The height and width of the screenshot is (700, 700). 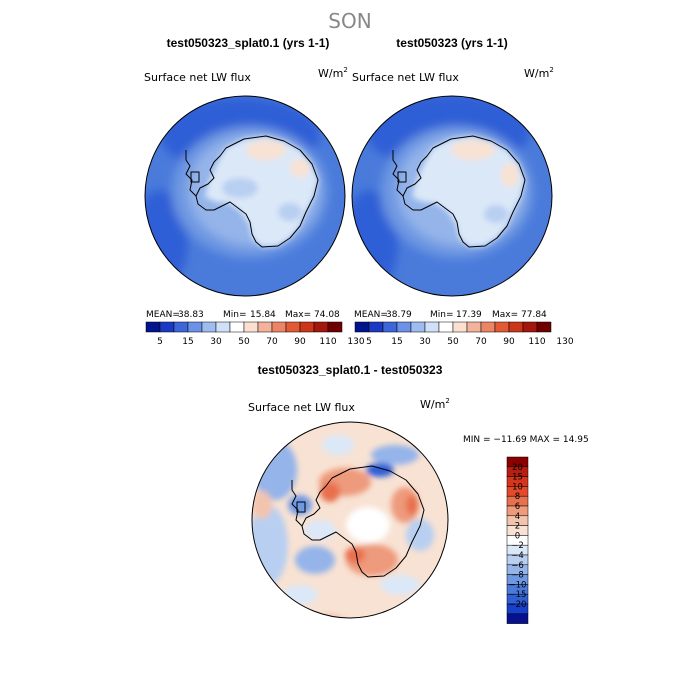 What do you see at coordinates (517, 556) in the screenshot?
I see `colorbar-tick-label: −4` at bounding box center [517, 556].